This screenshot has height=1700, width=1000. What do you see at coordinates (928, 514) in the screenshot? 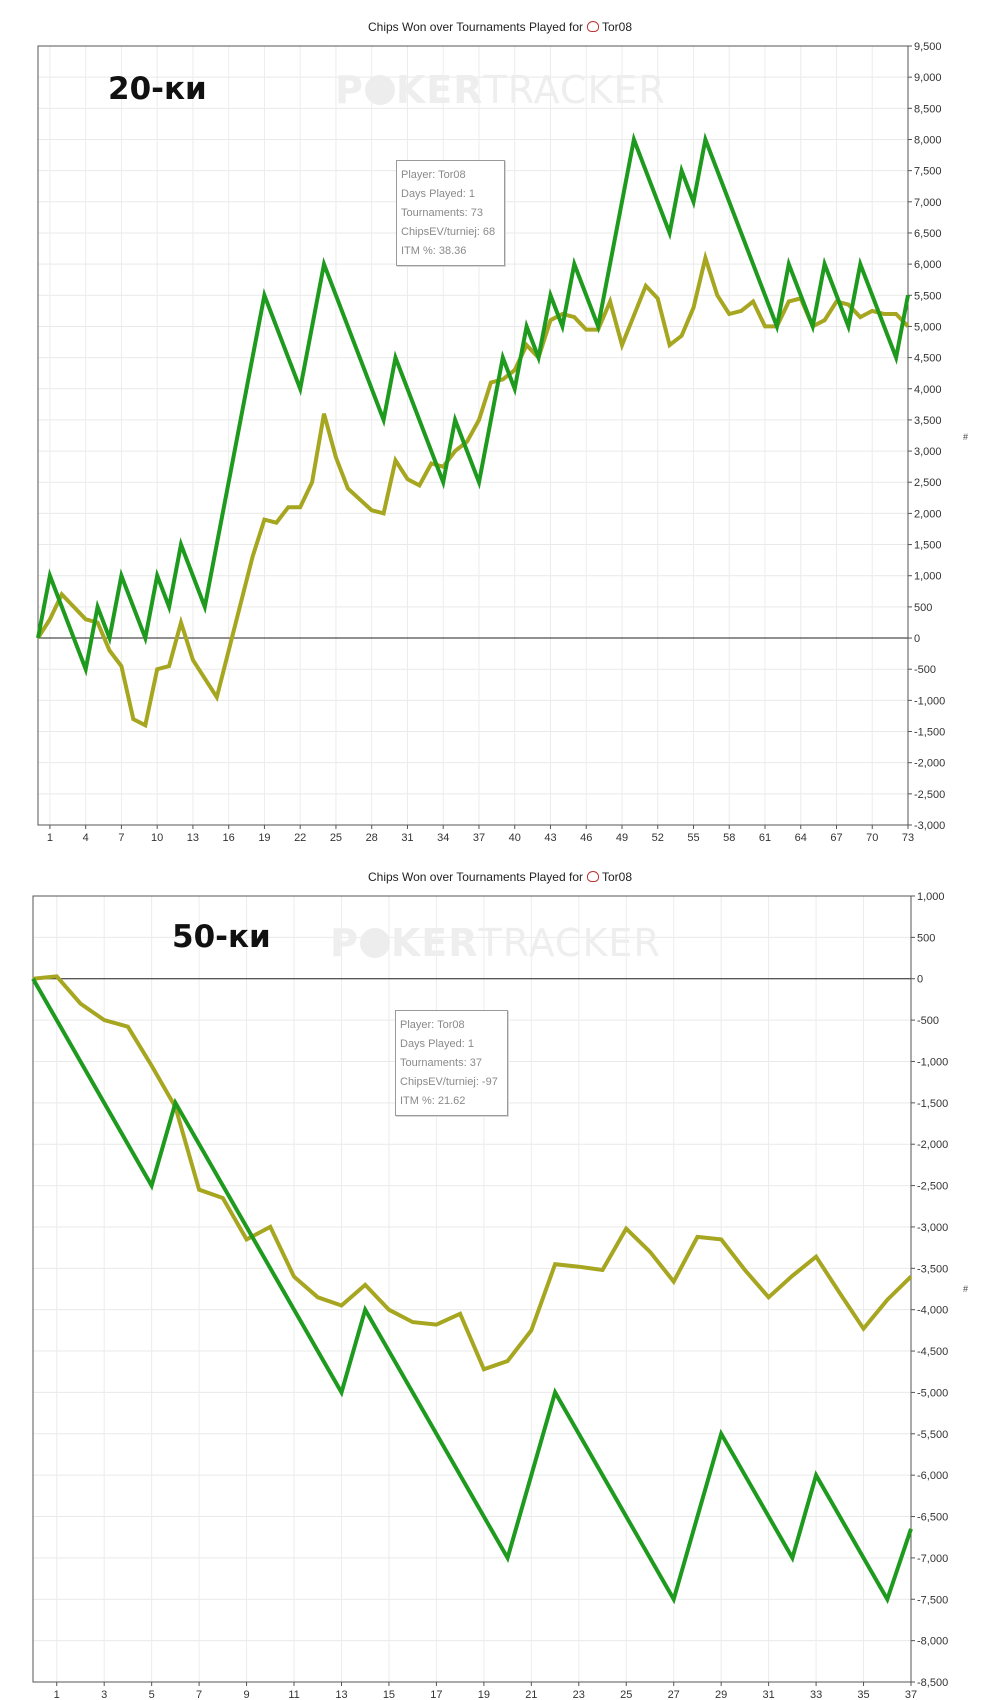
I see `y-tick-label: 2,000` at bounding box center [928, 514].